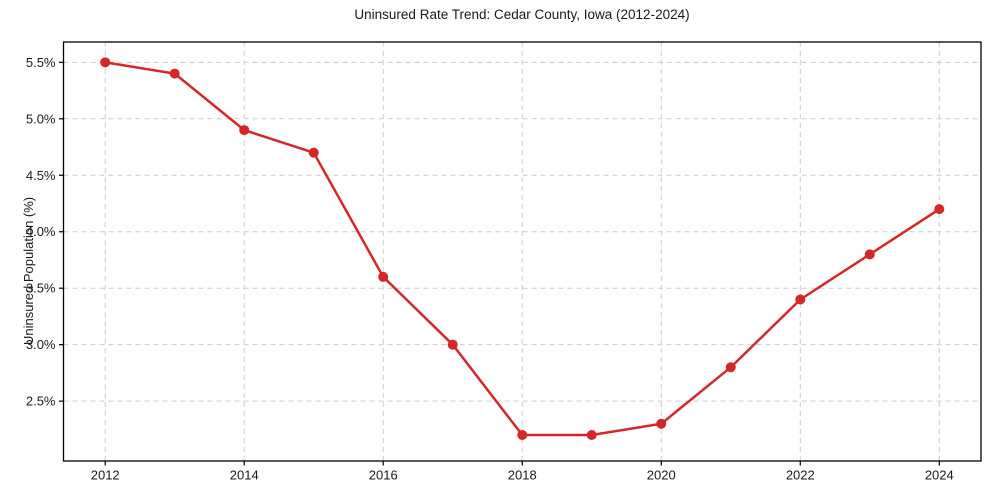 Image resolution: width=989 pixels, height=490 pixels. Describe the element at coordinates (661, 475) in the screenshot. I see `x-tick-label: 2020` at that location.